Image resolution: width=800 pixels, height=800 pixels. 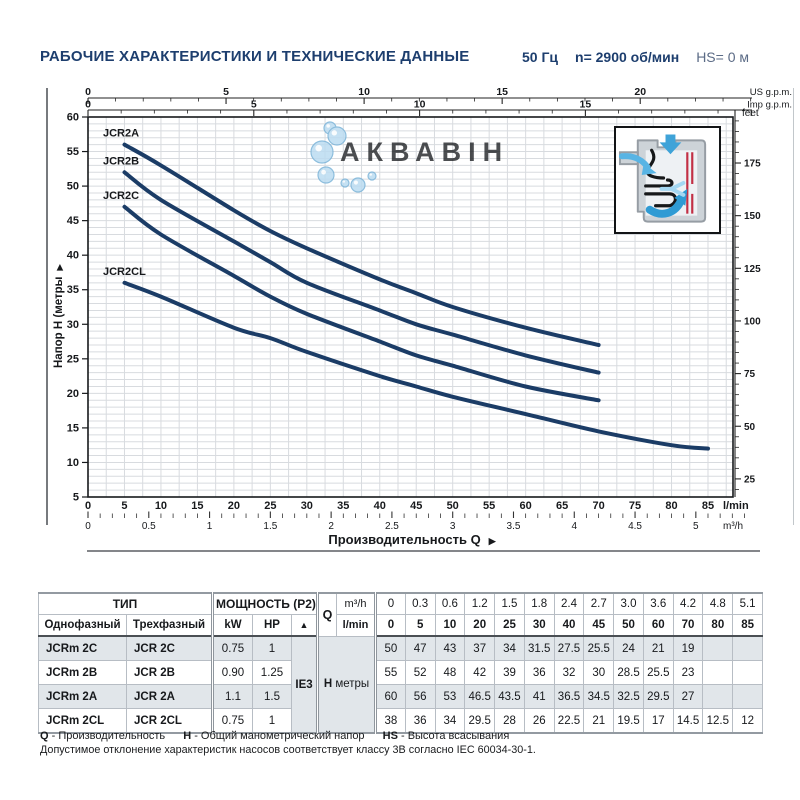 I want to click on curve-label-jcr2c: JCR2C, so click(x=121, y=196).